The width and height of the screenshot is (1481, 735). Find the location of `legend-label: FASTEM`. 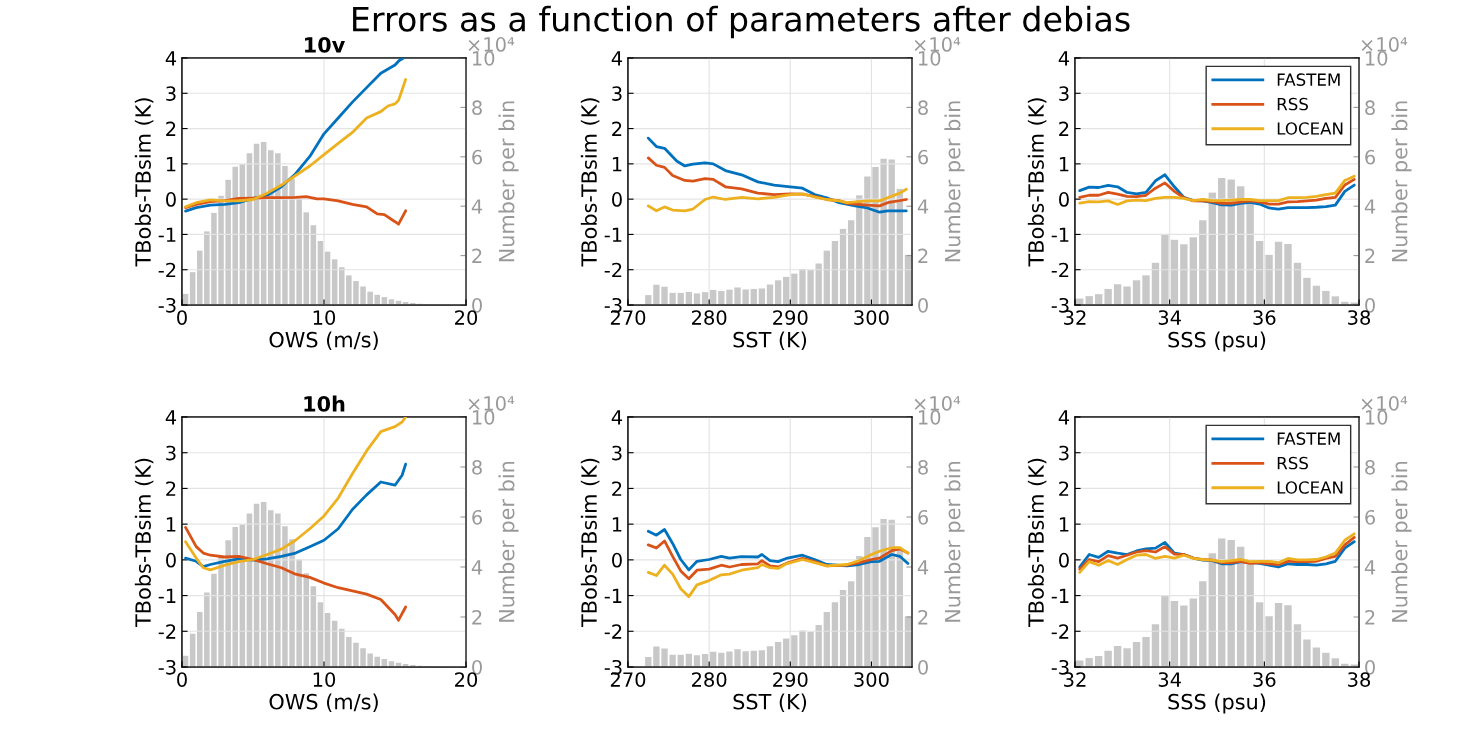

legend-label: FASTEM is located at coordinates (1308, 438).